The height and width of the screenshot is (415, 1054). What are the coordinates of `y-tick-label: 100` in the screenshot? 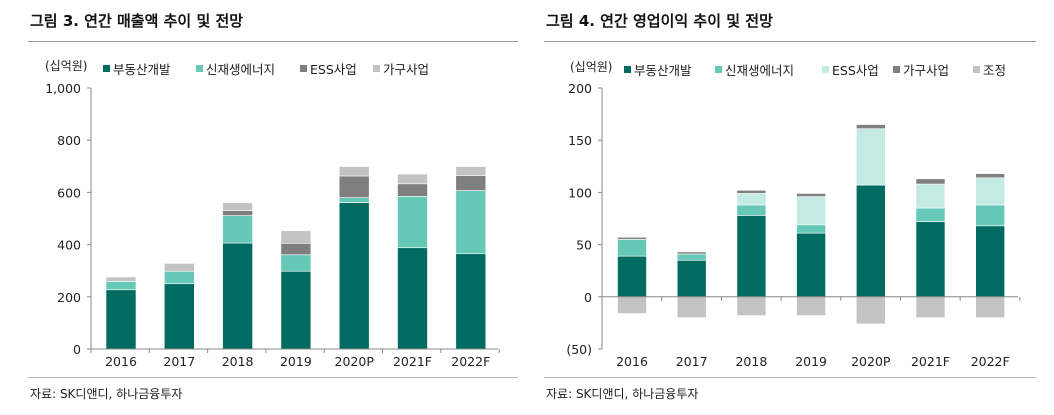 It's located at (580, 192).